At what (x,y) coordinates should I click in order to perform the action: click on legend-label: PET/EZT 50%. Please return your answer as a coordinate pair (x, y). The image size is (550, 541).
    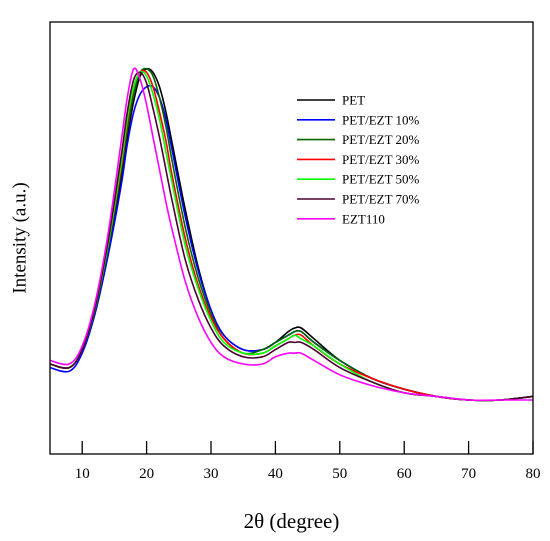
    Looking at the image, I should click on (381, 179).